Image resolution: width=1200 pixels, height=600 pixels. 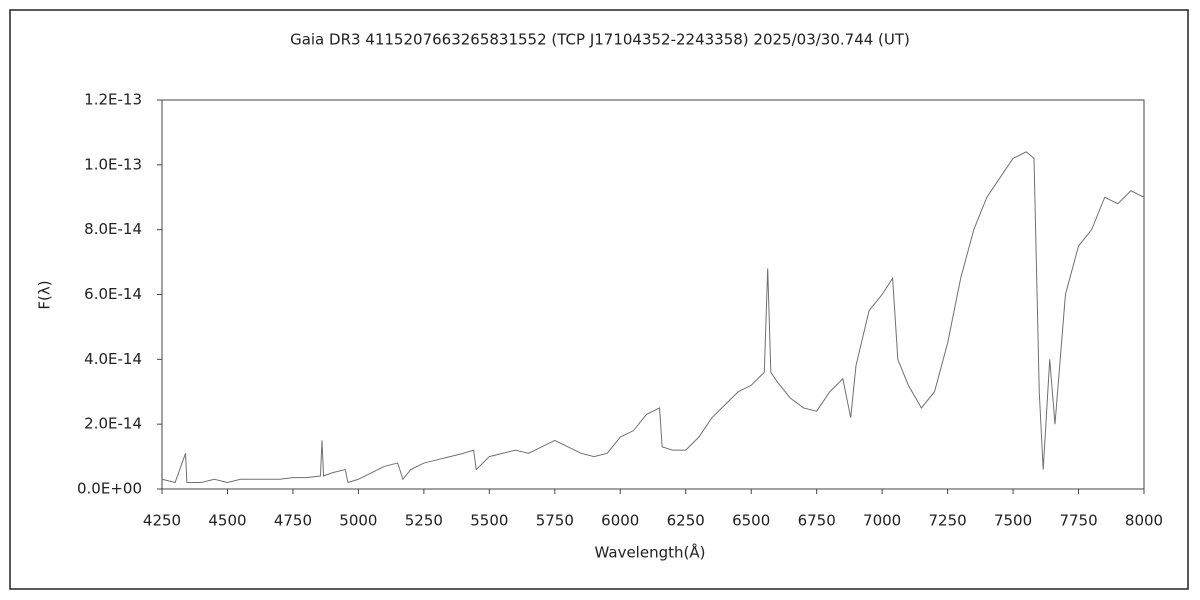 I want to click on x-tick-label: 5250, so click(x=424, y=521).